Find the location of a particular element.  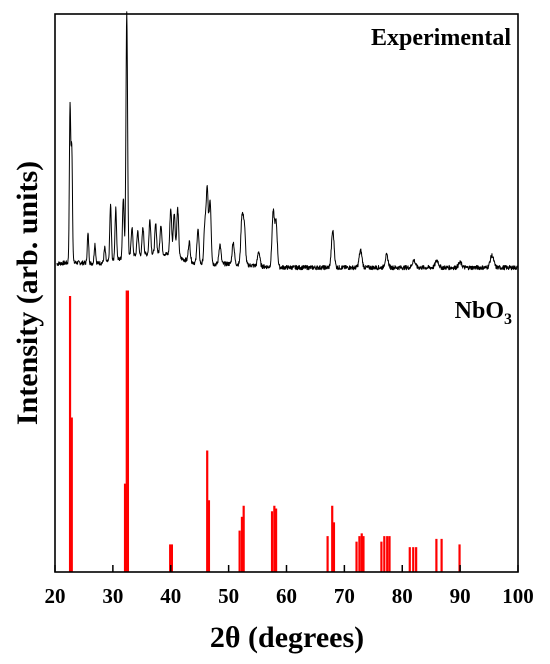

x-tick-label: 100 is located at coordinates (518, 596).